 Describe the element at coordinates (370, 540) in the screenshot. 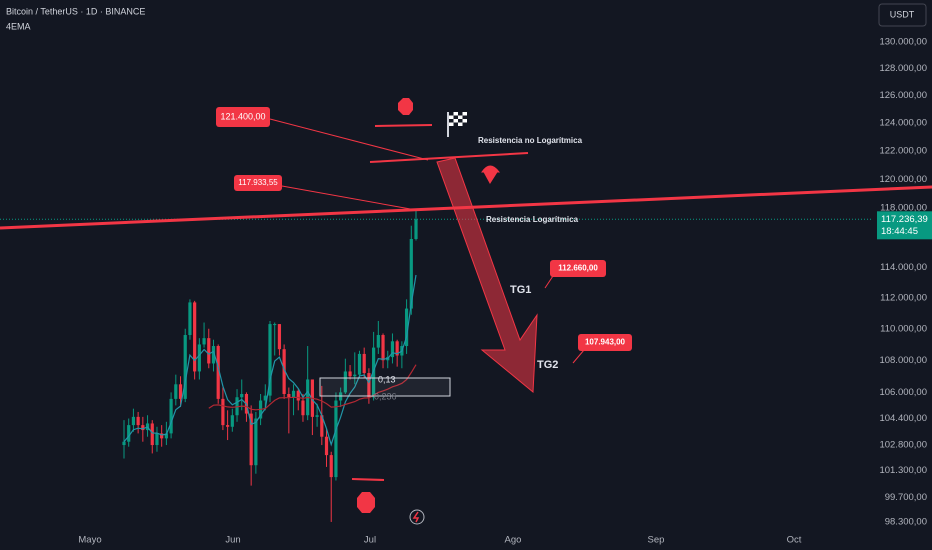

I see `x-tick-label: Jul` at that location.